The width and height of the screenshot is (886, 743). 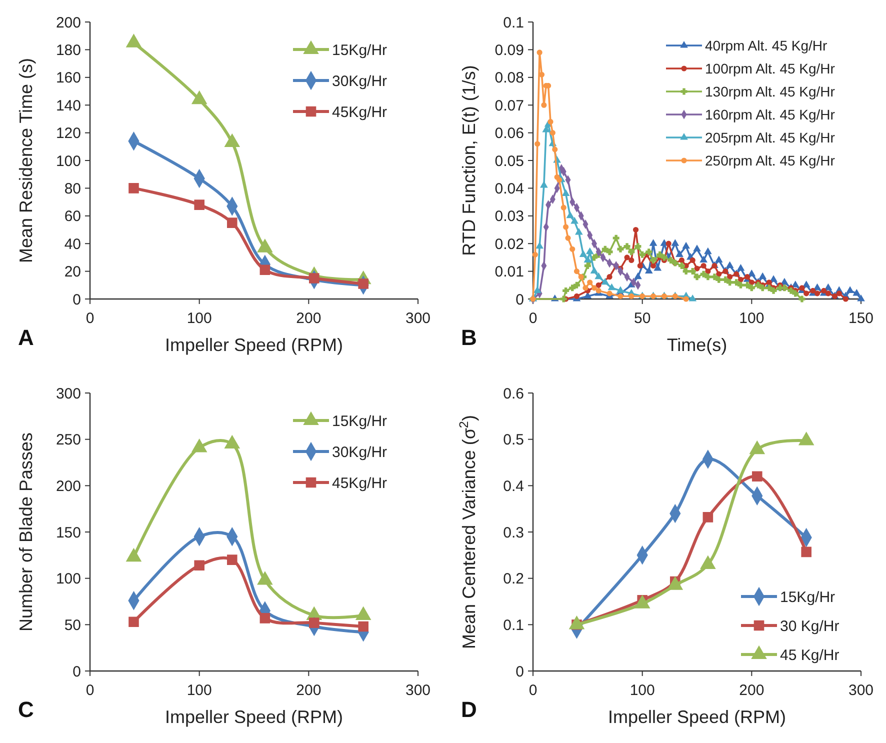 What do you see at coordinates (26, 337) in the screenshot?
I see `text: A` at bounding box center [26, 337].